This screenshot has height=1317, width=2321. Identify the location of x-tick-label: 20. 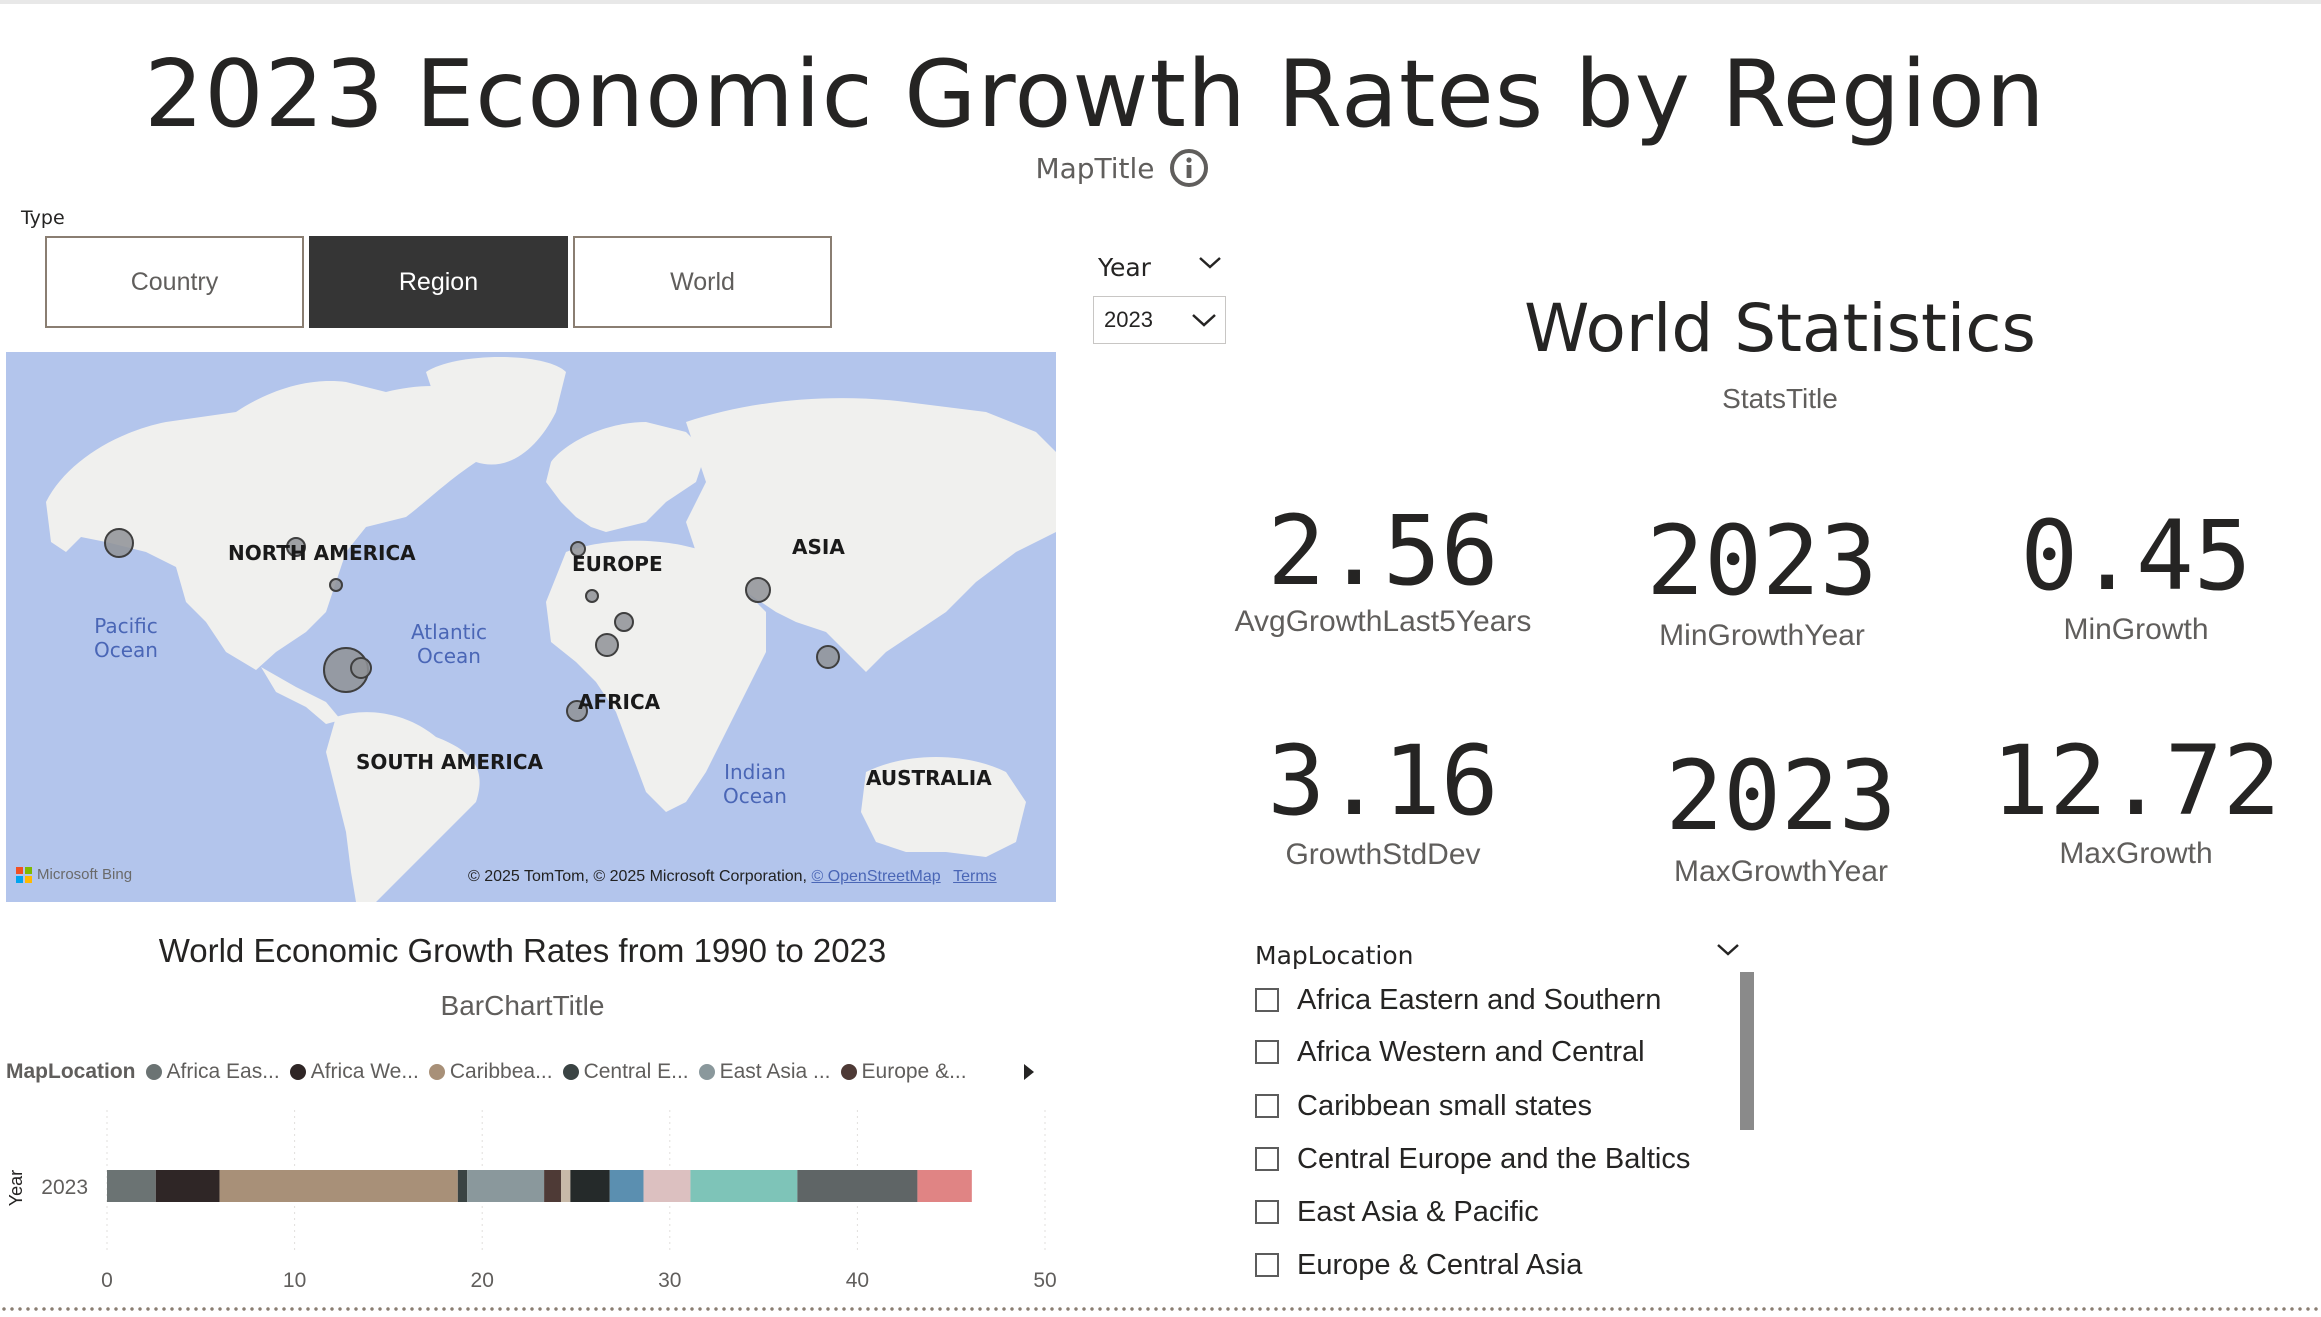
(482, 1280).